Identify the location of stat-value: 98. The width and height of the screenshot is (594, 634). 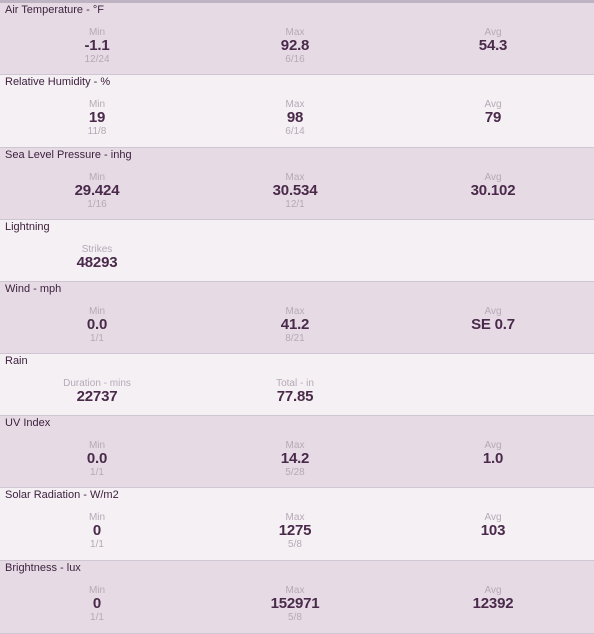
(295, 117).